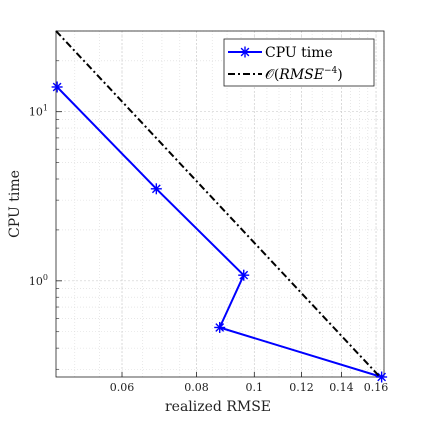 This screenshot has width=423, height=423. I want to click on x-tick-labels: 0.06 0.08 0.1 0.12 0.14 0.16, so click(249, 387).